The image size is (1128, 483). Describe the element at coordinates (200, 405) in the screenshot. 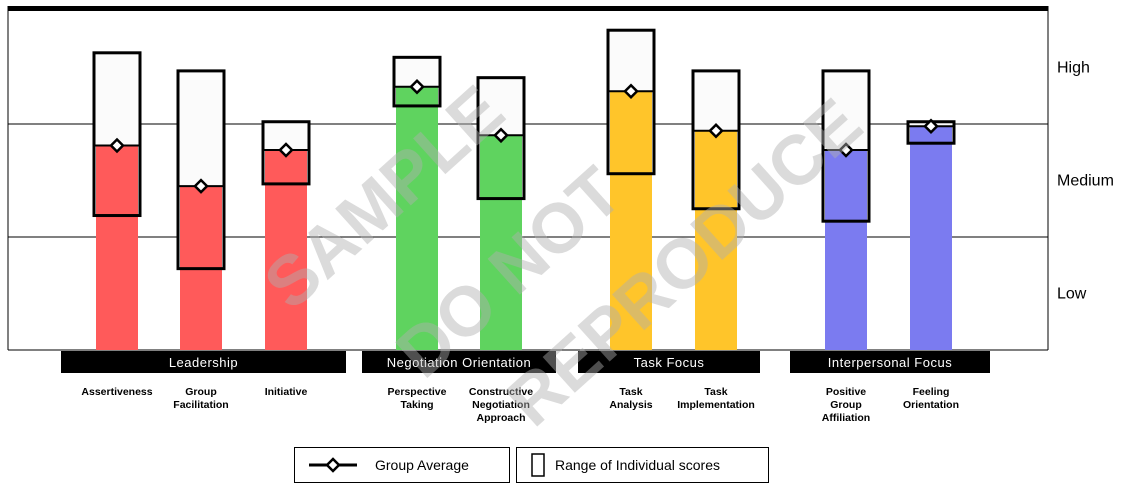

I see `category-label: Facilitation` at that location.